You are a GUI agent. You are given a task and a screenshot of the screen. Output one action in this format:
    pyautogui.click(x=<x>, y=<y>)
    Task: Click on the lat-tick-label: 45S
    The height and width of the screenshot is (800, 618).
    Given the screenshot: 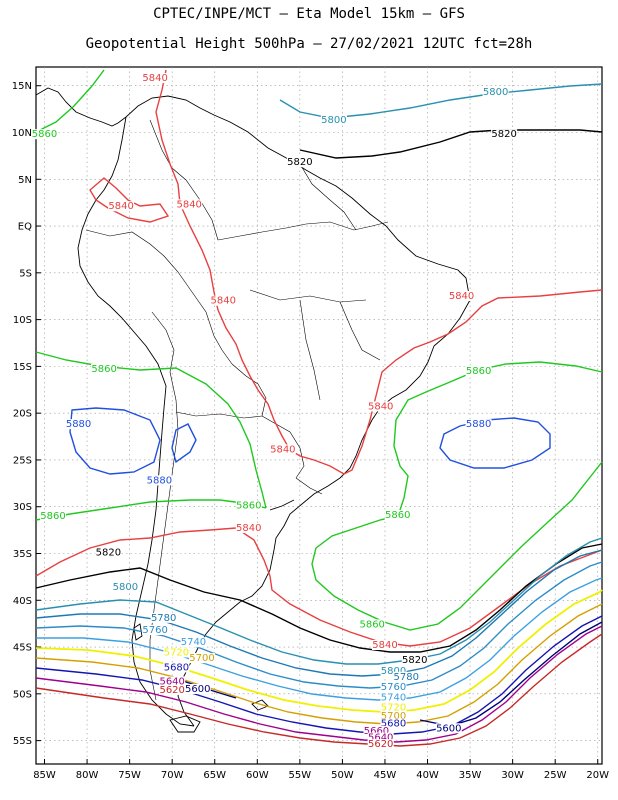 What is the action you would take?
    pyautogui.click(x=22, y=648)
    